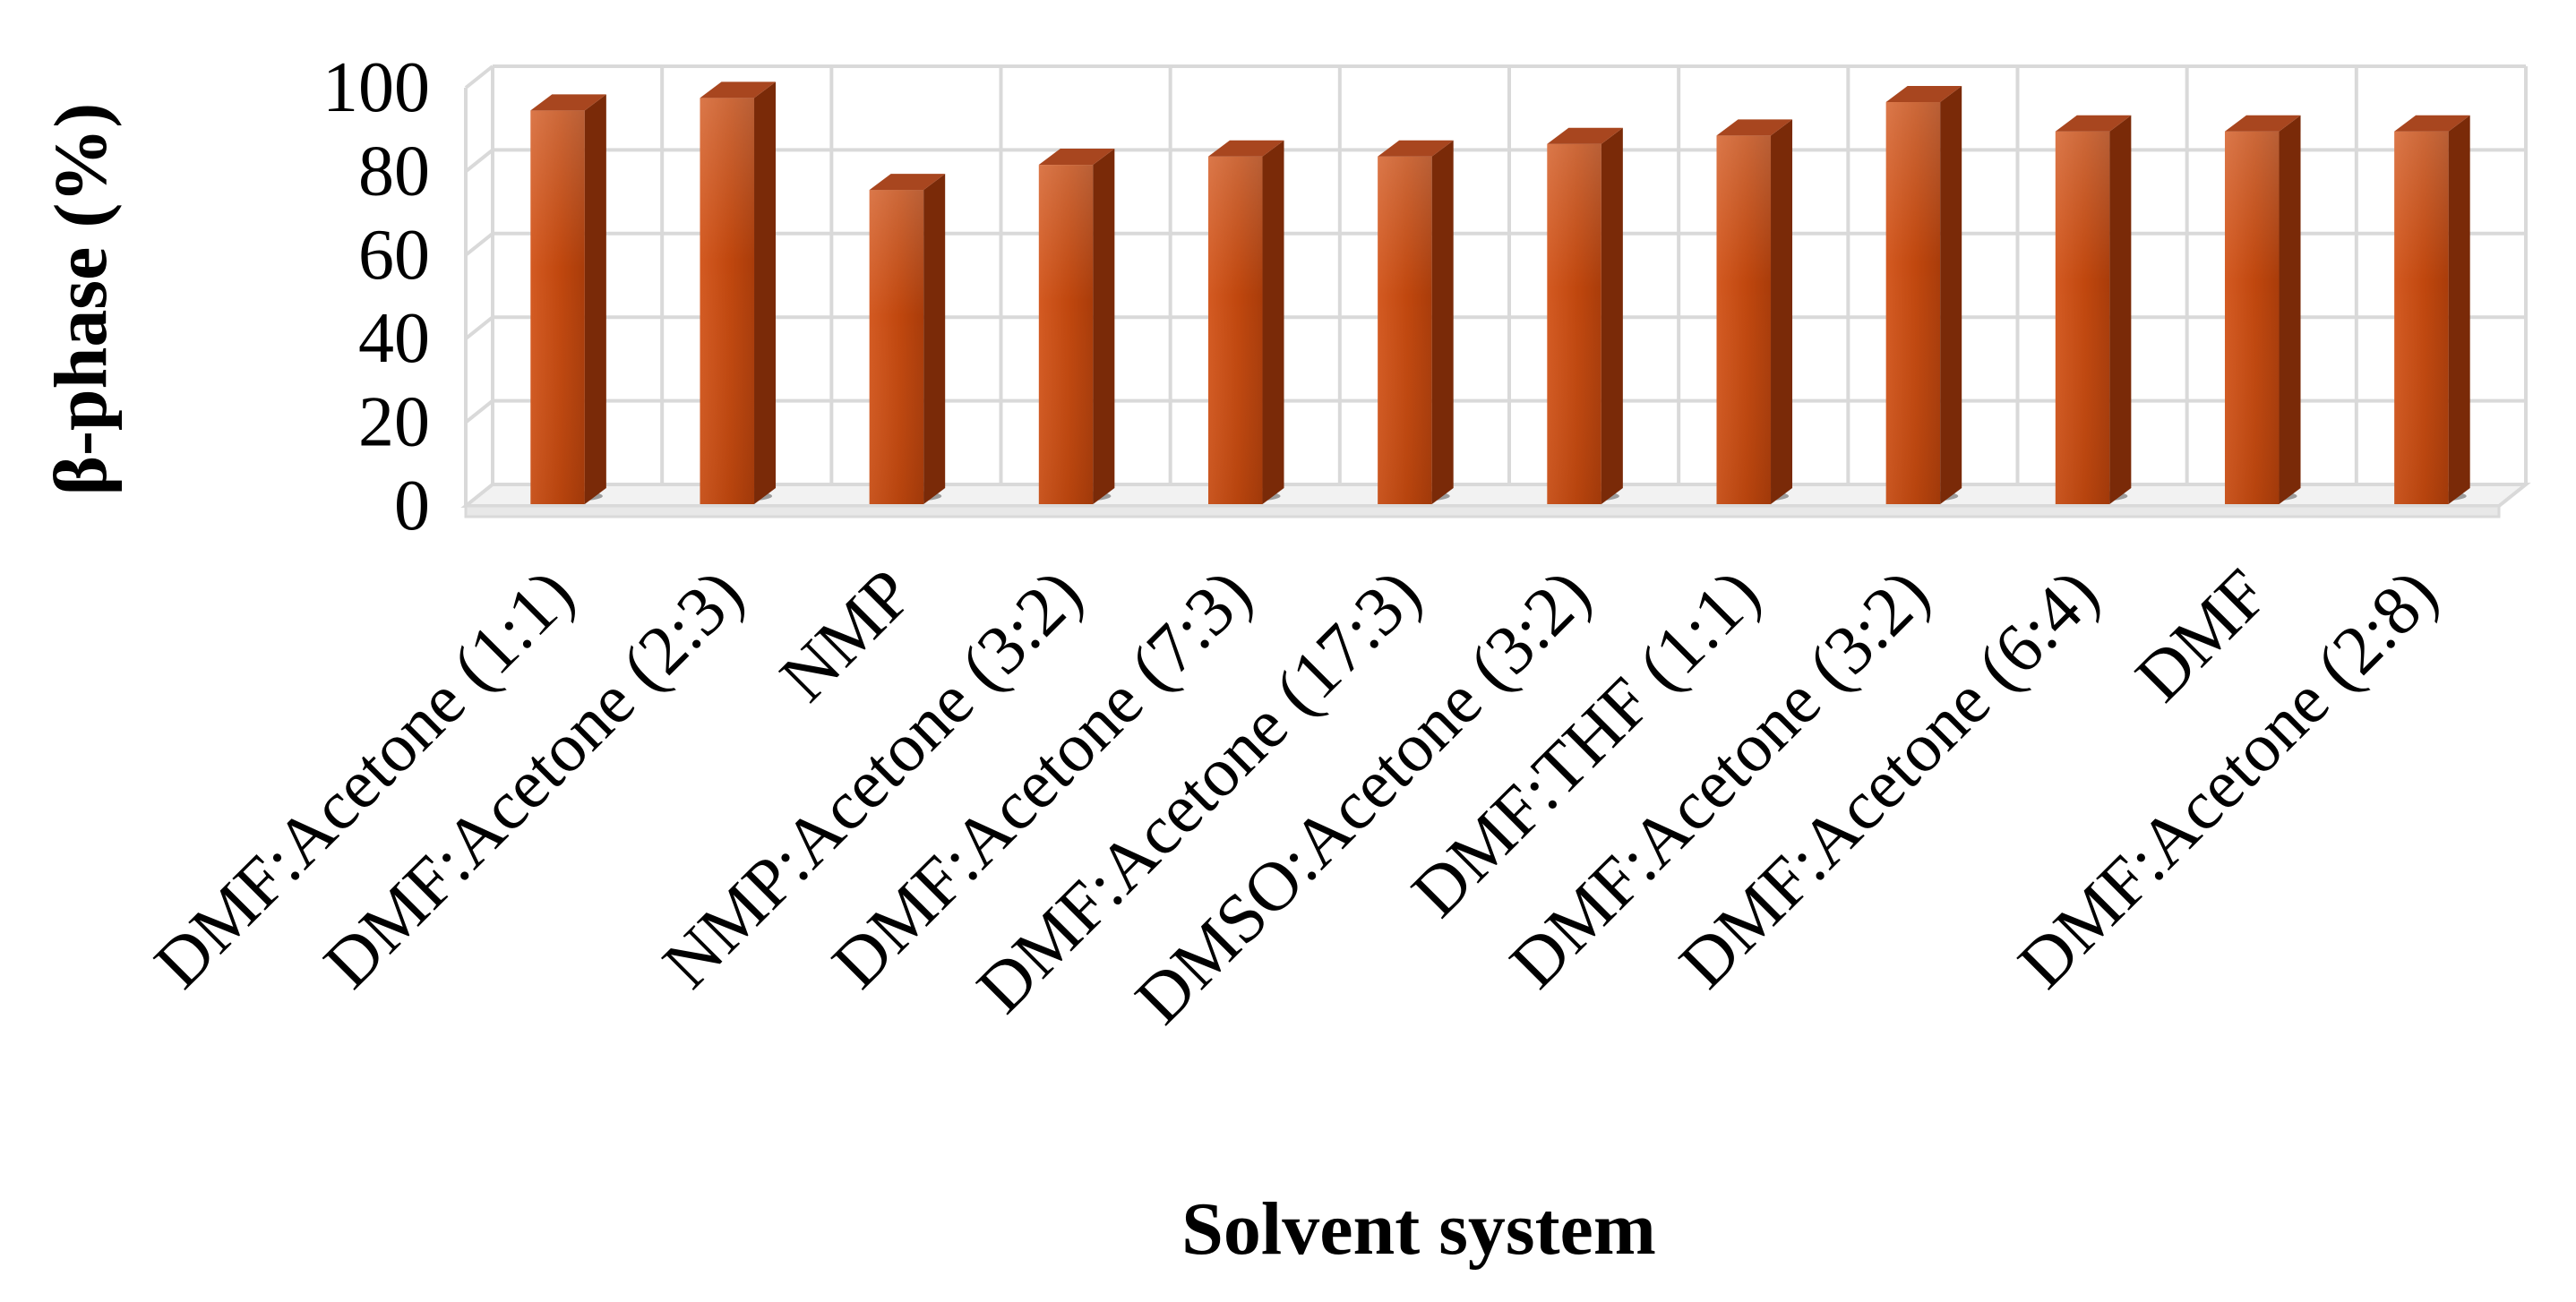 The width and height of the screenshot is (2576, 1302). Describe the element at coordinates (412, 506) in the screenshot. I see `y-tick-label: 0` at that location.